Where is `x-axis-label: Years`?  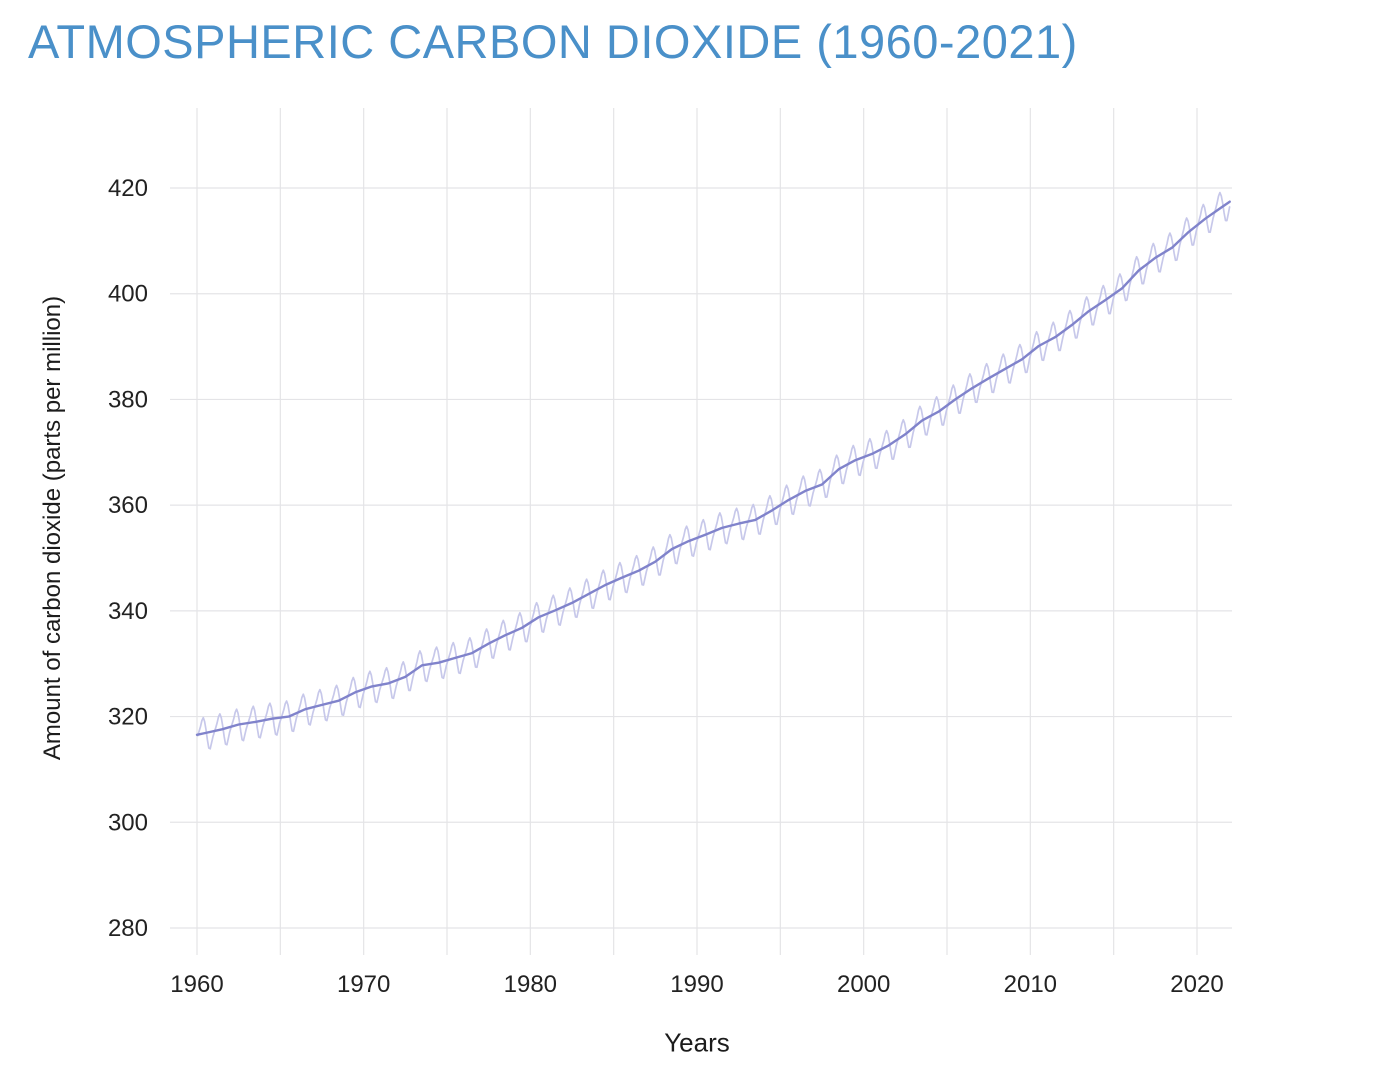 x-axis-label: Years is located at coordinates (697, 1042).